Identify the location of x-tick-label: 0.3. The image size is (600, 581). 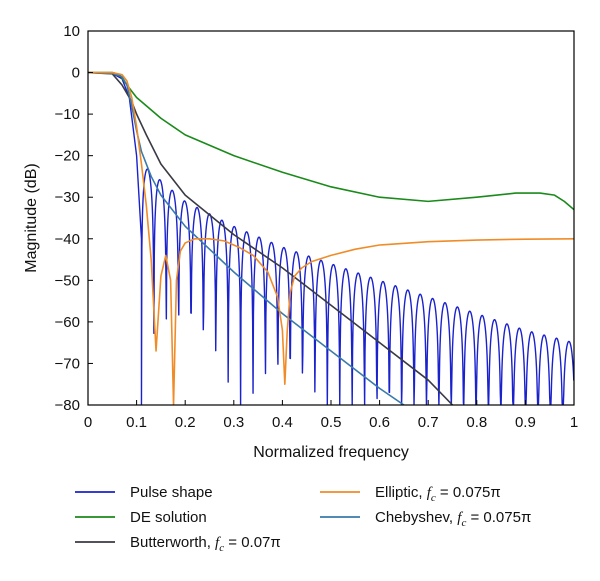
(233, 422).